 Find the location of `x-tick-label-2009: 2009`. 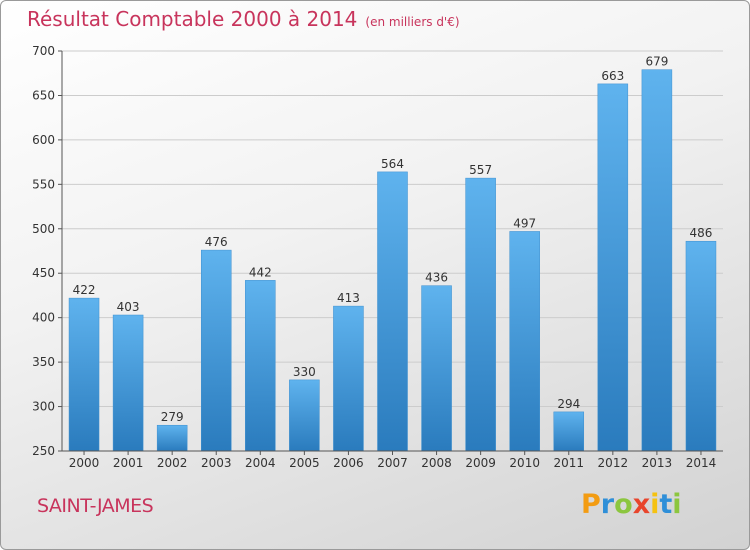

x-tick-label-2009: 2009 is located at coordinates (480, 463).